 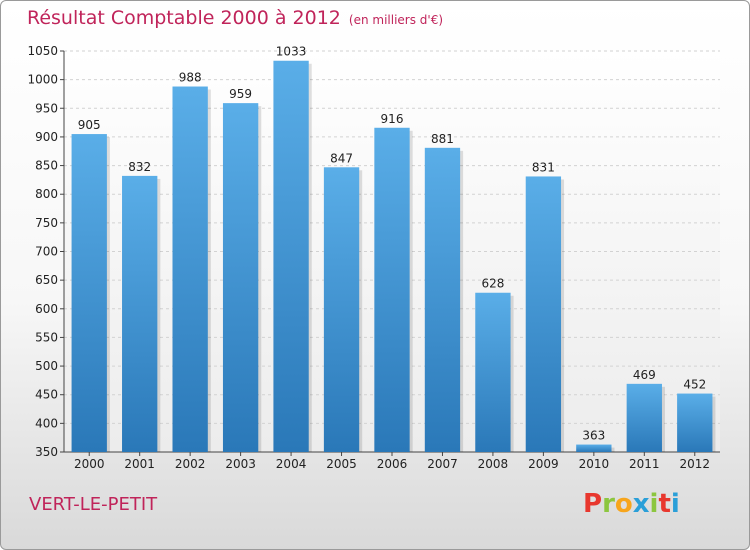 What do you see at coordinates (543, 167) in the screenshot?
I see `bar-value-label: 831` at bounding box center [543, 167].